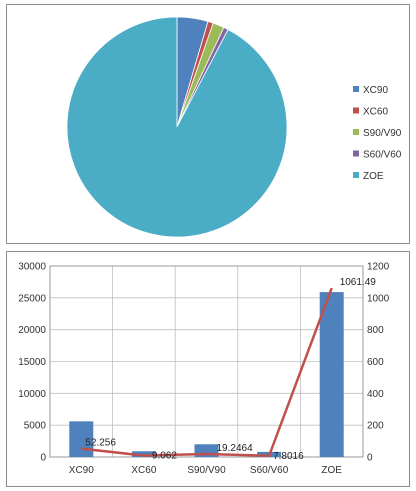 This screenshot has width=416, height=491. I want to click on legend-label: ZOE, so click(373, 176).